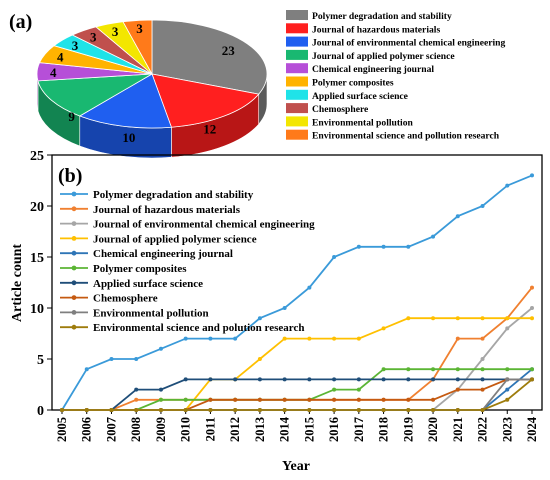 This screenshot has height=480, width=550. Describe the element at coordinates (40, 411) in the screenshot. I see `y-tick-label: 0` at that location.